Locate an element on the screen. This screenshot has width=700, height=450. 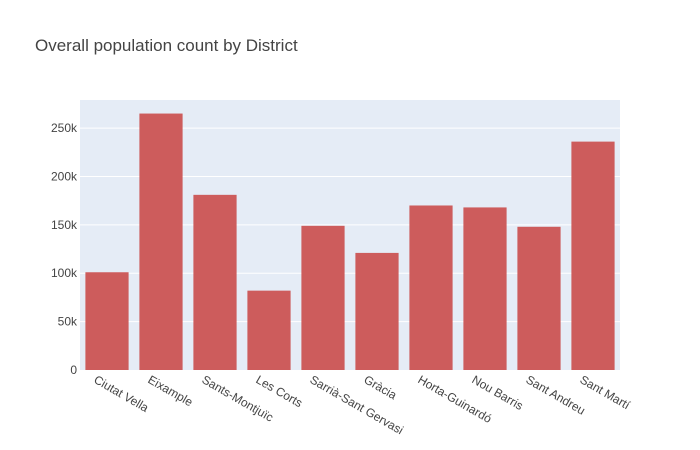
y-tick-label: 0 is located at coordinates (73, 370).